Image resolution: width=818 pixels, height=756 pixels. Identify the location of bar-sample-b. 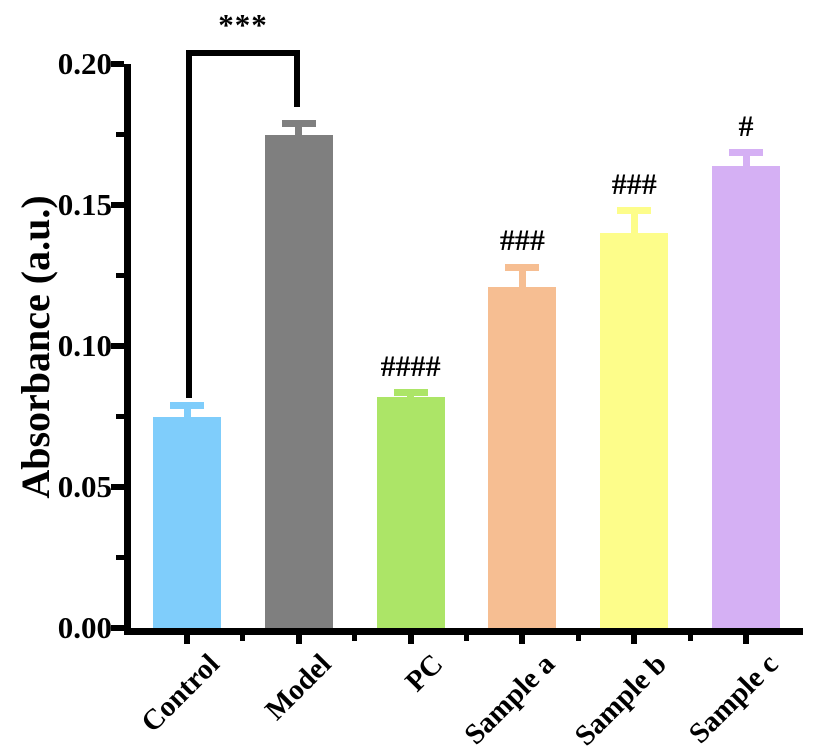
(634, 432).